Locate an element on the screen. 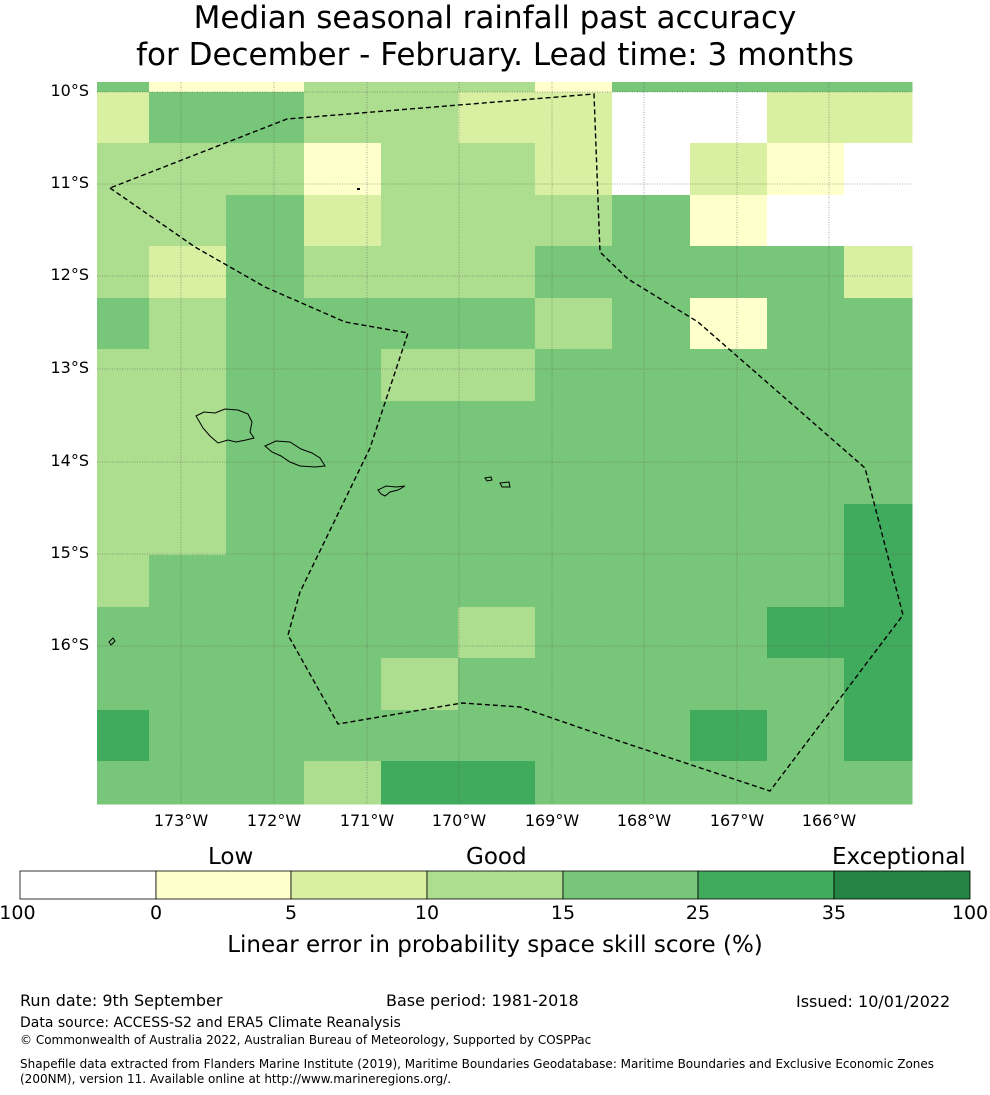 The height and width of the screenshot is (1095, 990). longitude-label: 168°W is located at coordinates (644, 820).